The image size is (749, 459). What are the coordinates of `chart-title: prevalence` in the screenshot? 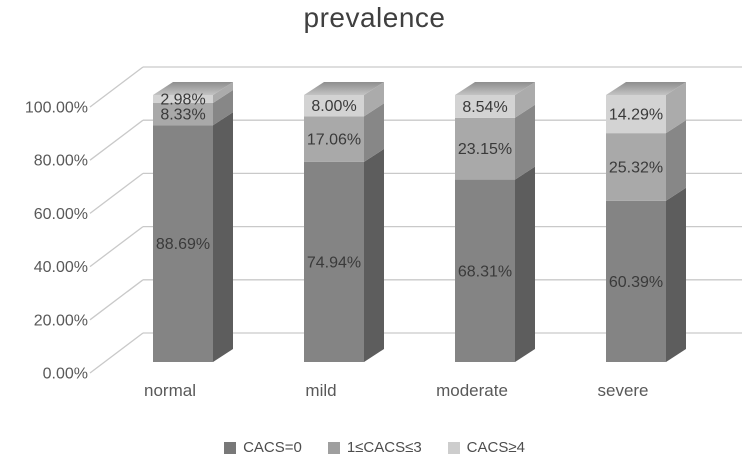 It's located at (374, 17).